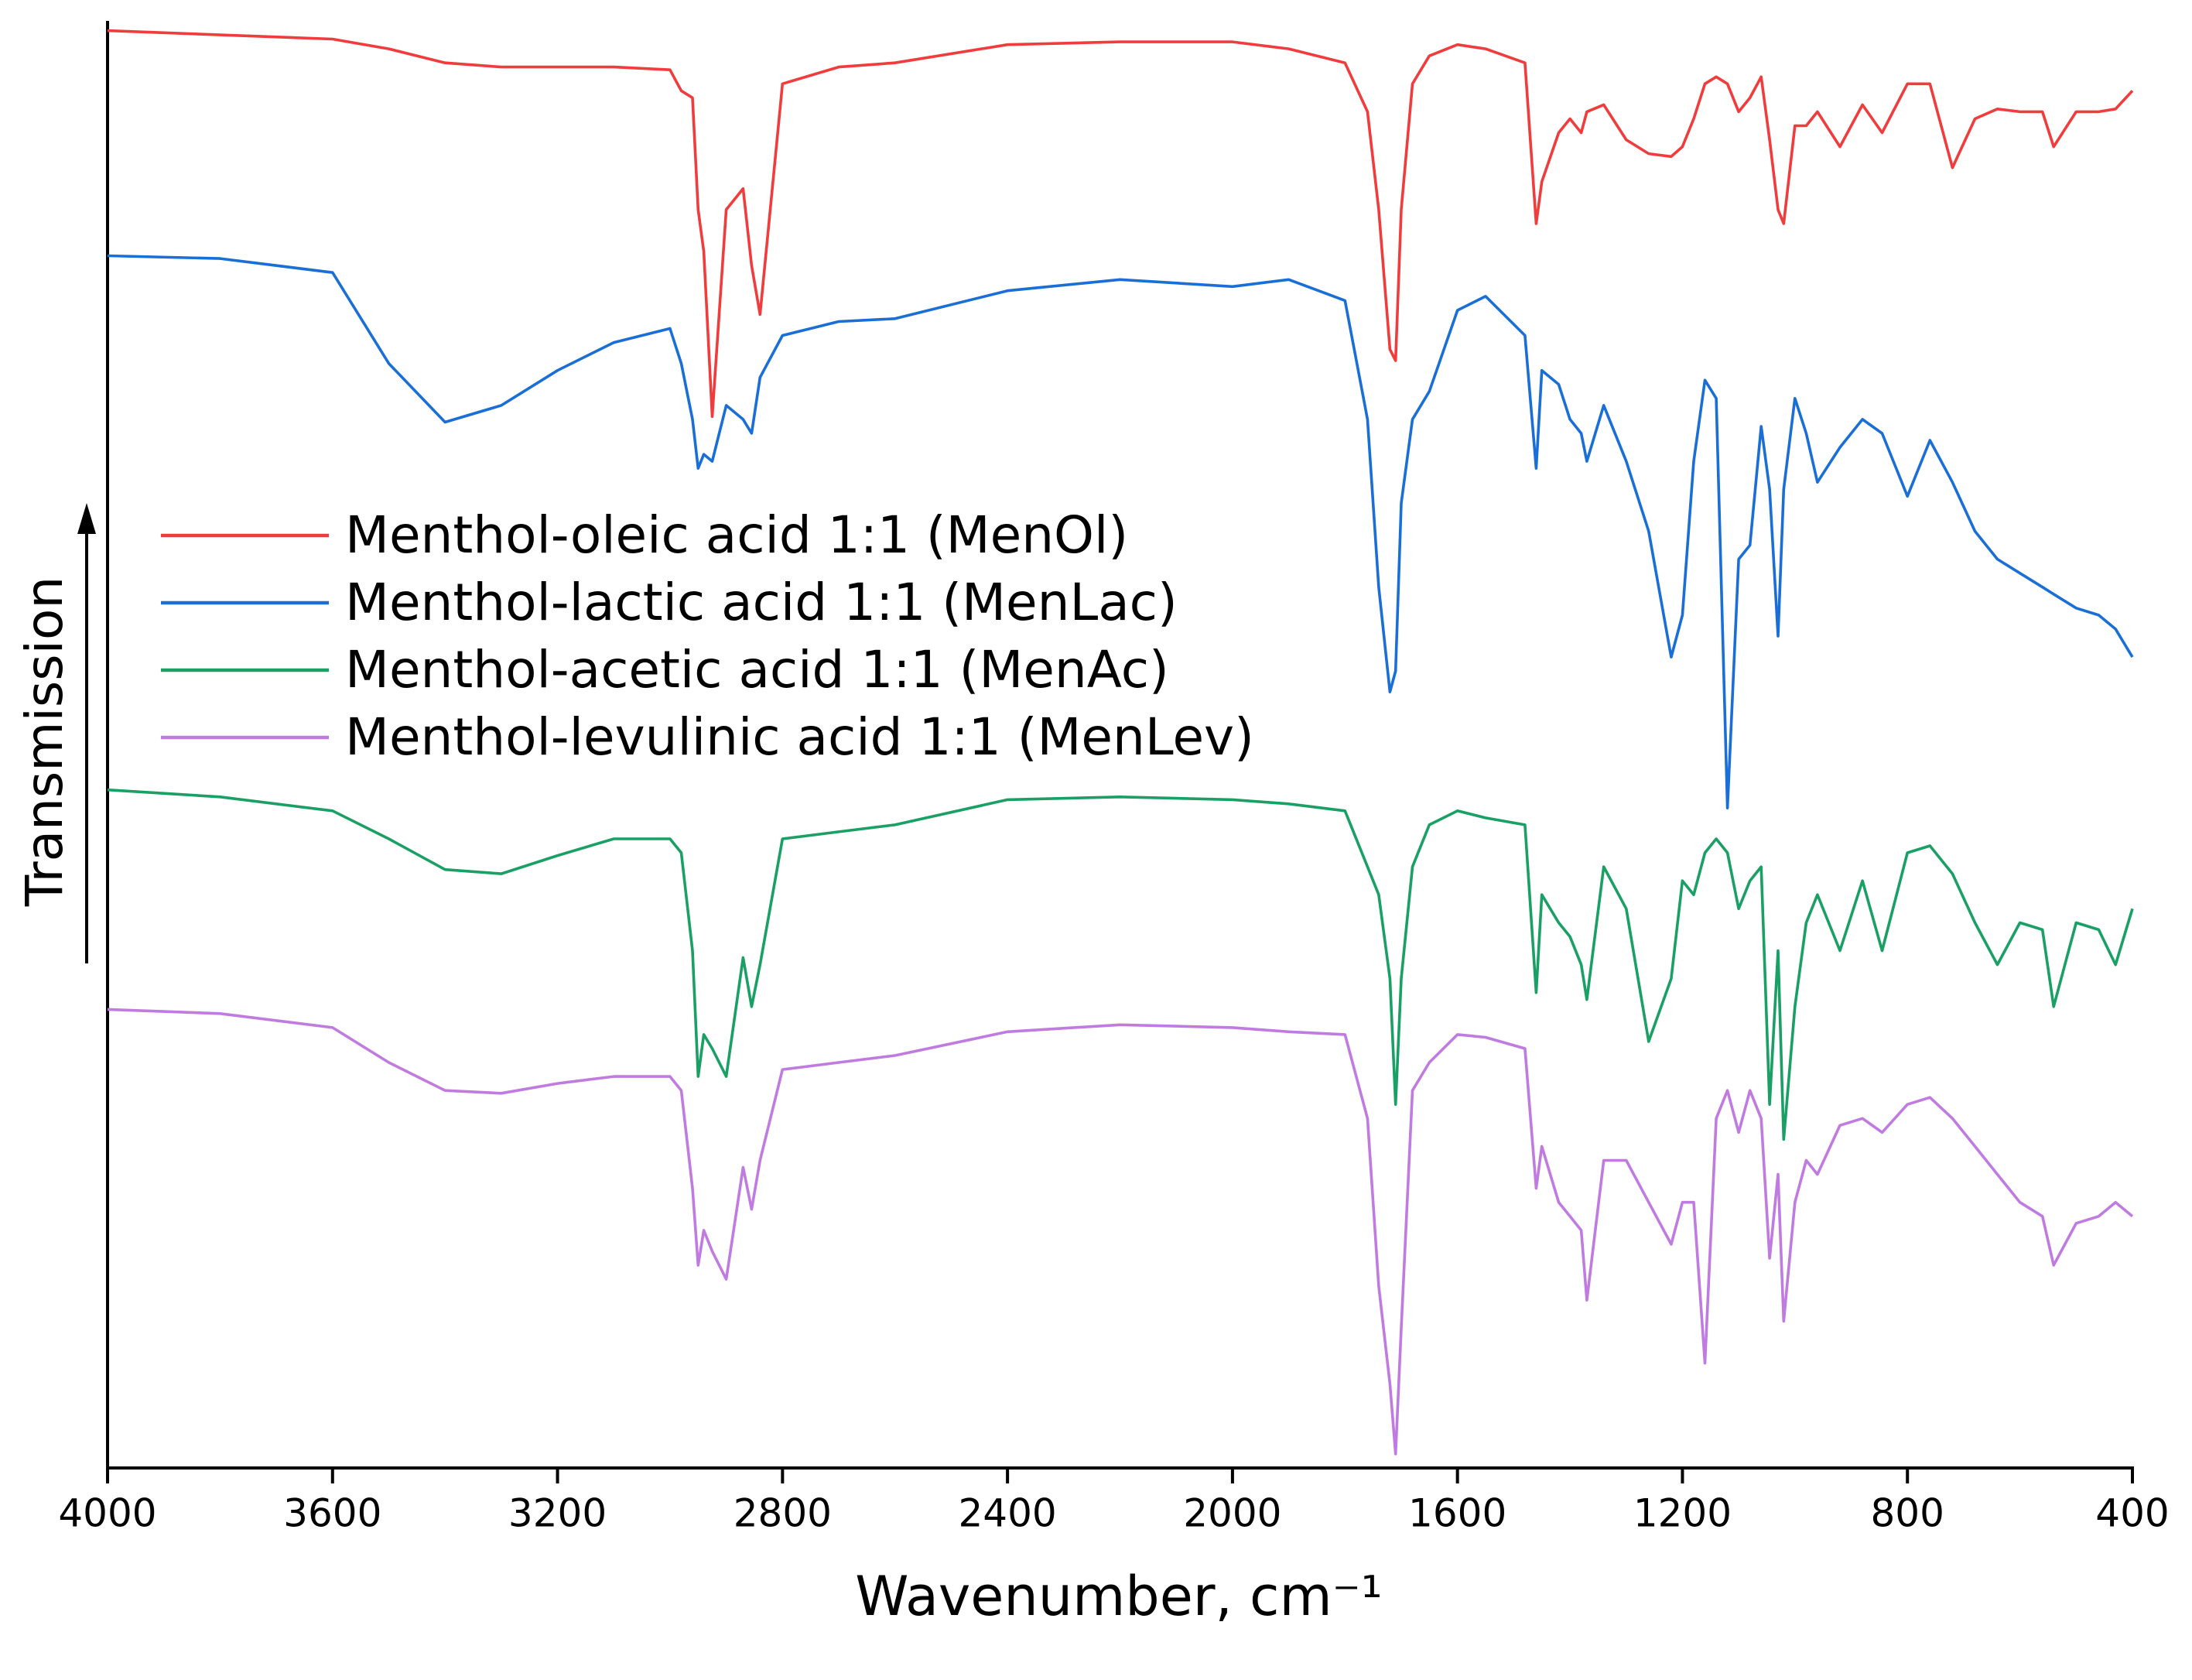  I want to click on y-axis-arrow-head, so click(86, 518).